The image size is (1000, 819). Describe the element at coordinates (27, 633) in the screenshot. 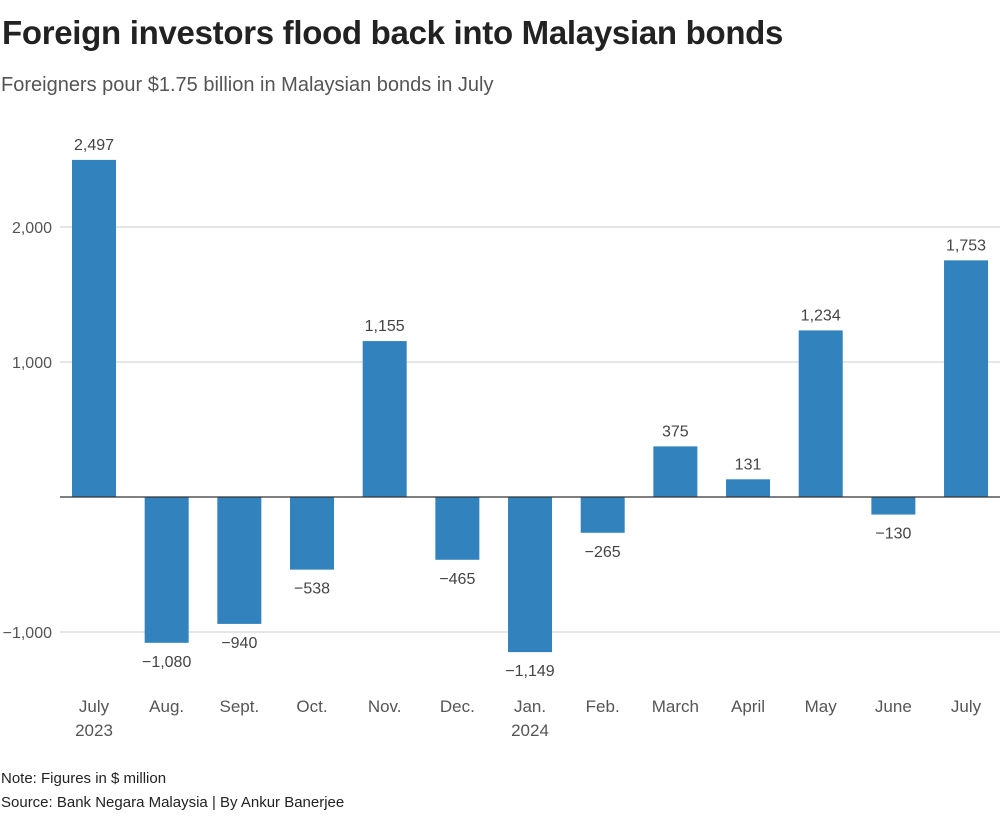

I see `y-tick-label: −1,000` at that location.